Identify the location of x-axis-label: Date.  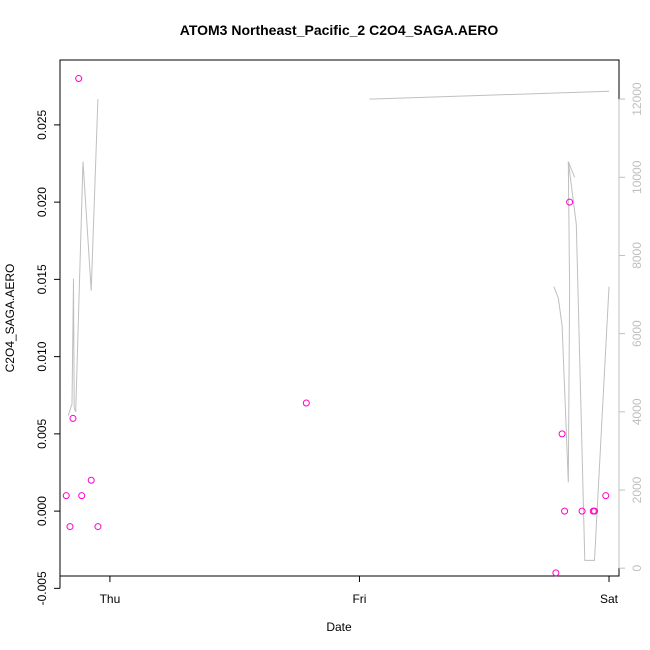
(339, 627).